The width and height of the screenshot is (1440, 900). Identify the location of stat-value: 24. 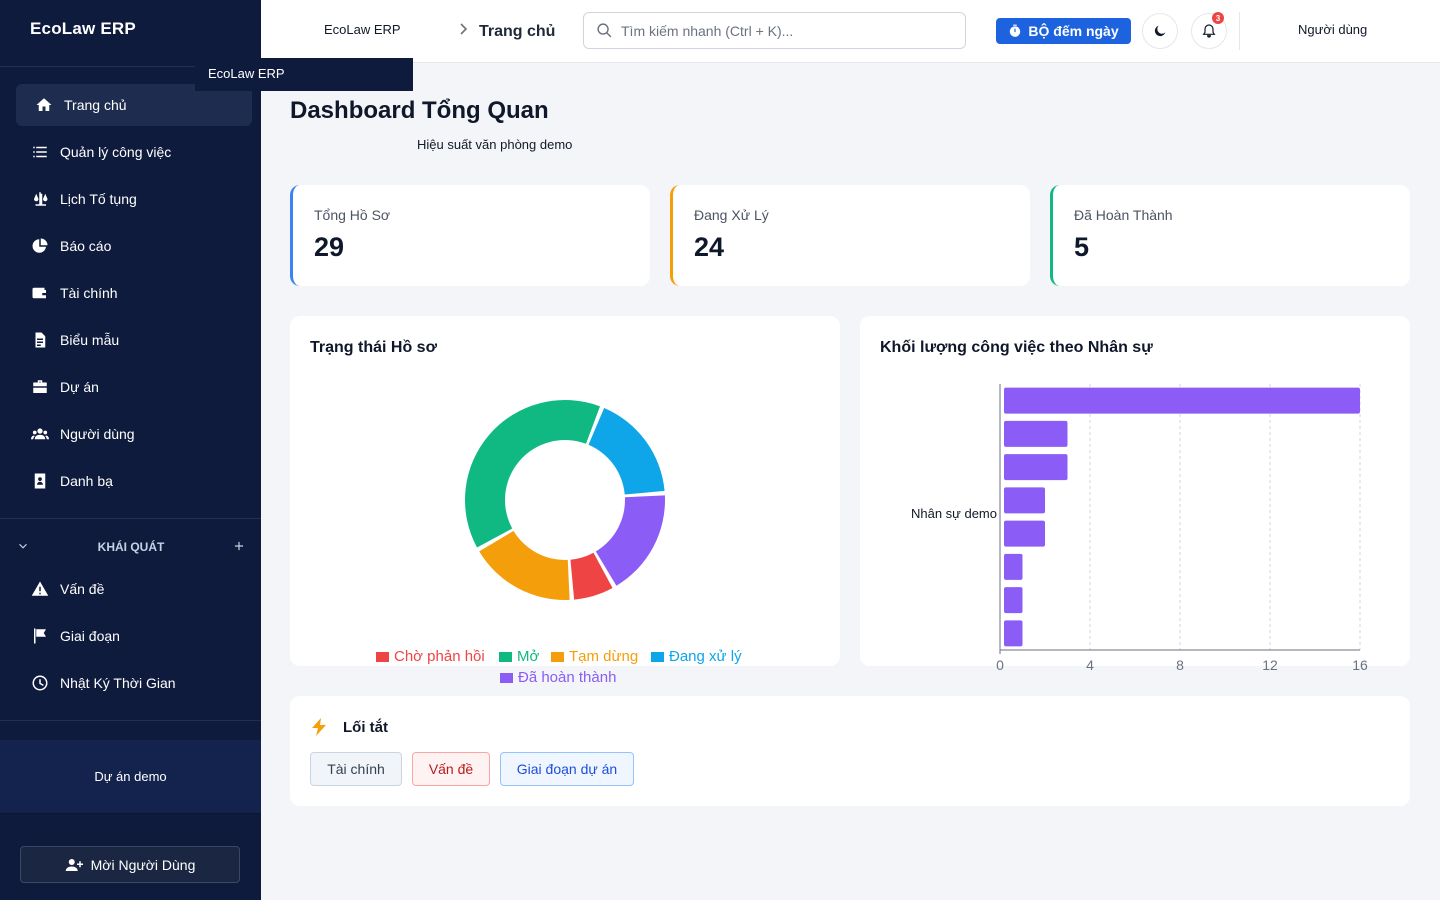
(709, 247).